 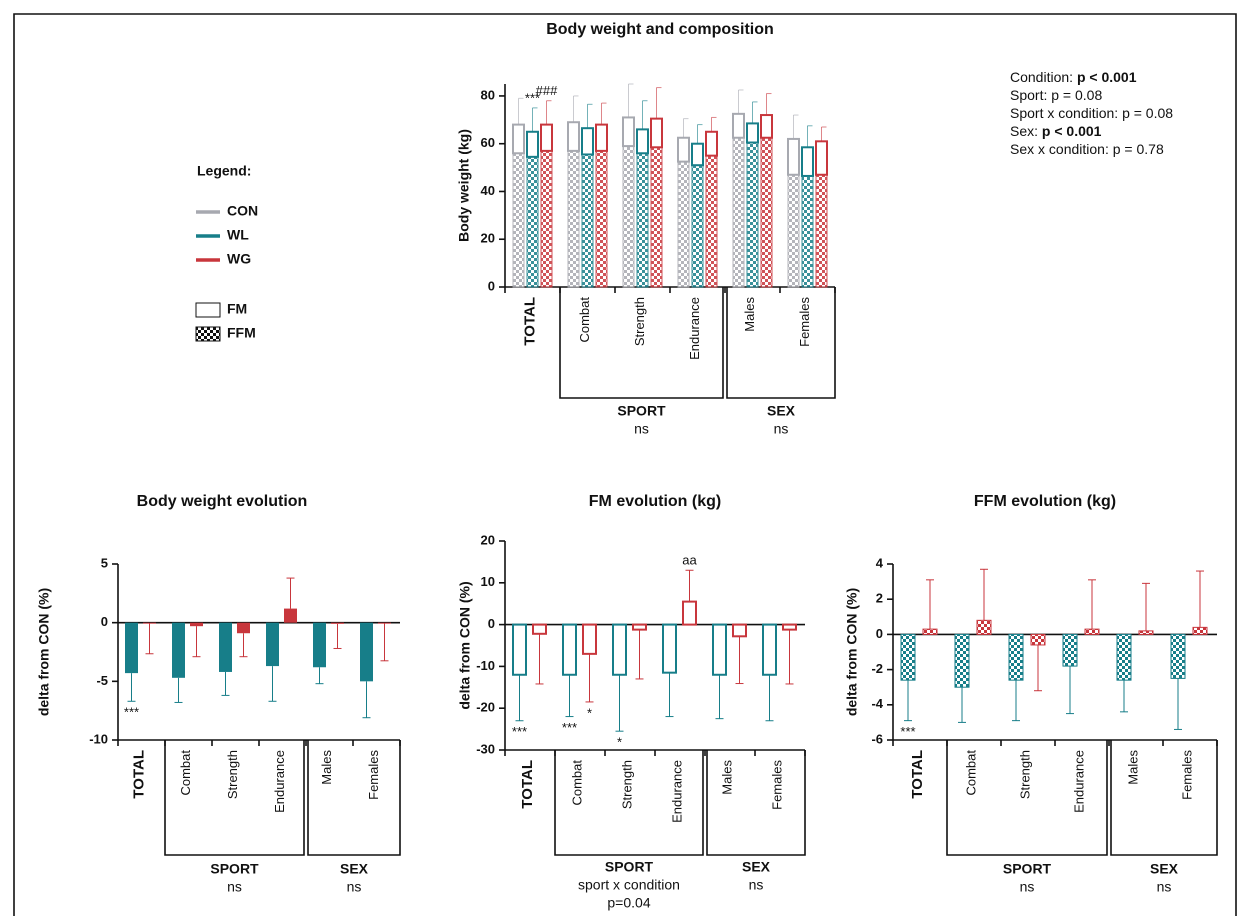 I want to click on y-tick-label: 4, so click(x=880, y=562).